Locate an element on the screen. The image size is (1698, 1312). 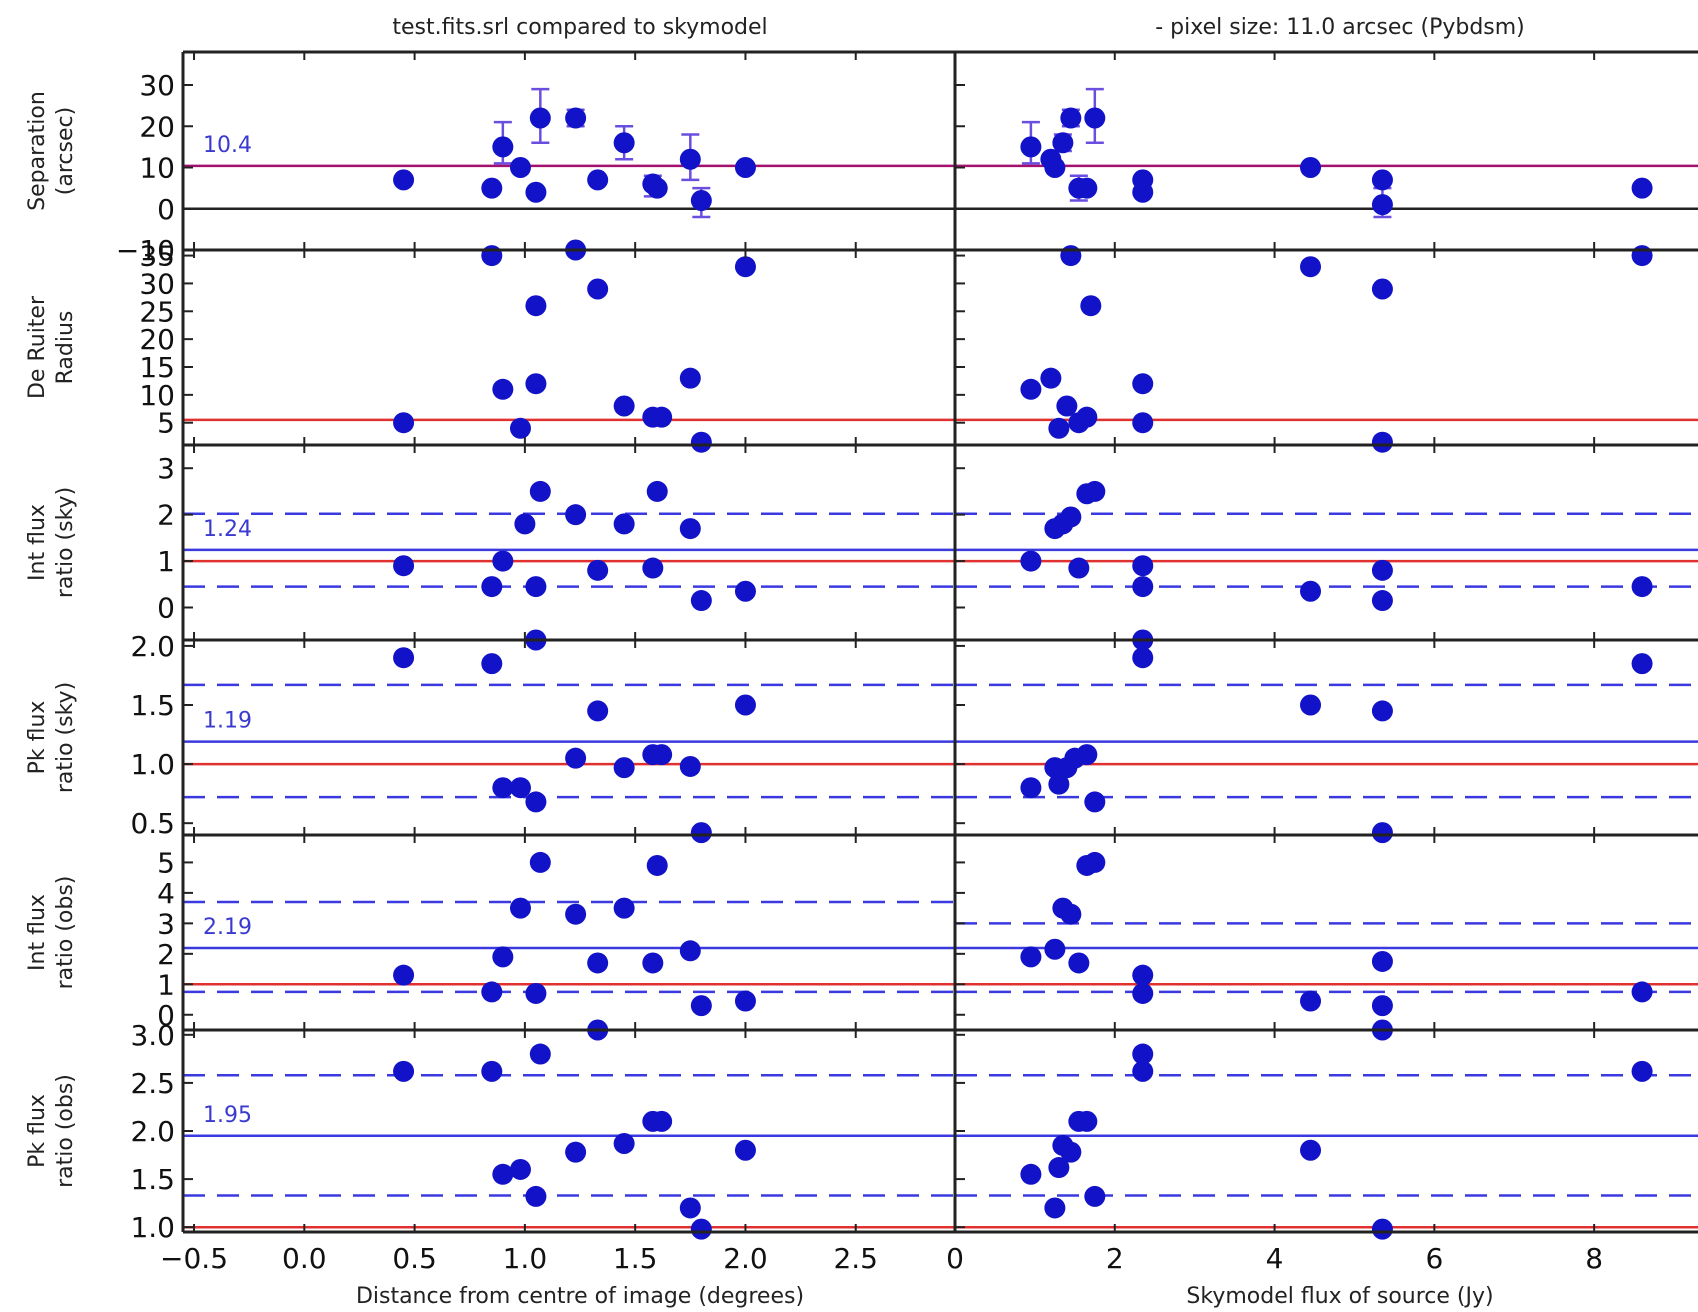
y-tick-label: 1.5 is located at coordinates (152, 1179).